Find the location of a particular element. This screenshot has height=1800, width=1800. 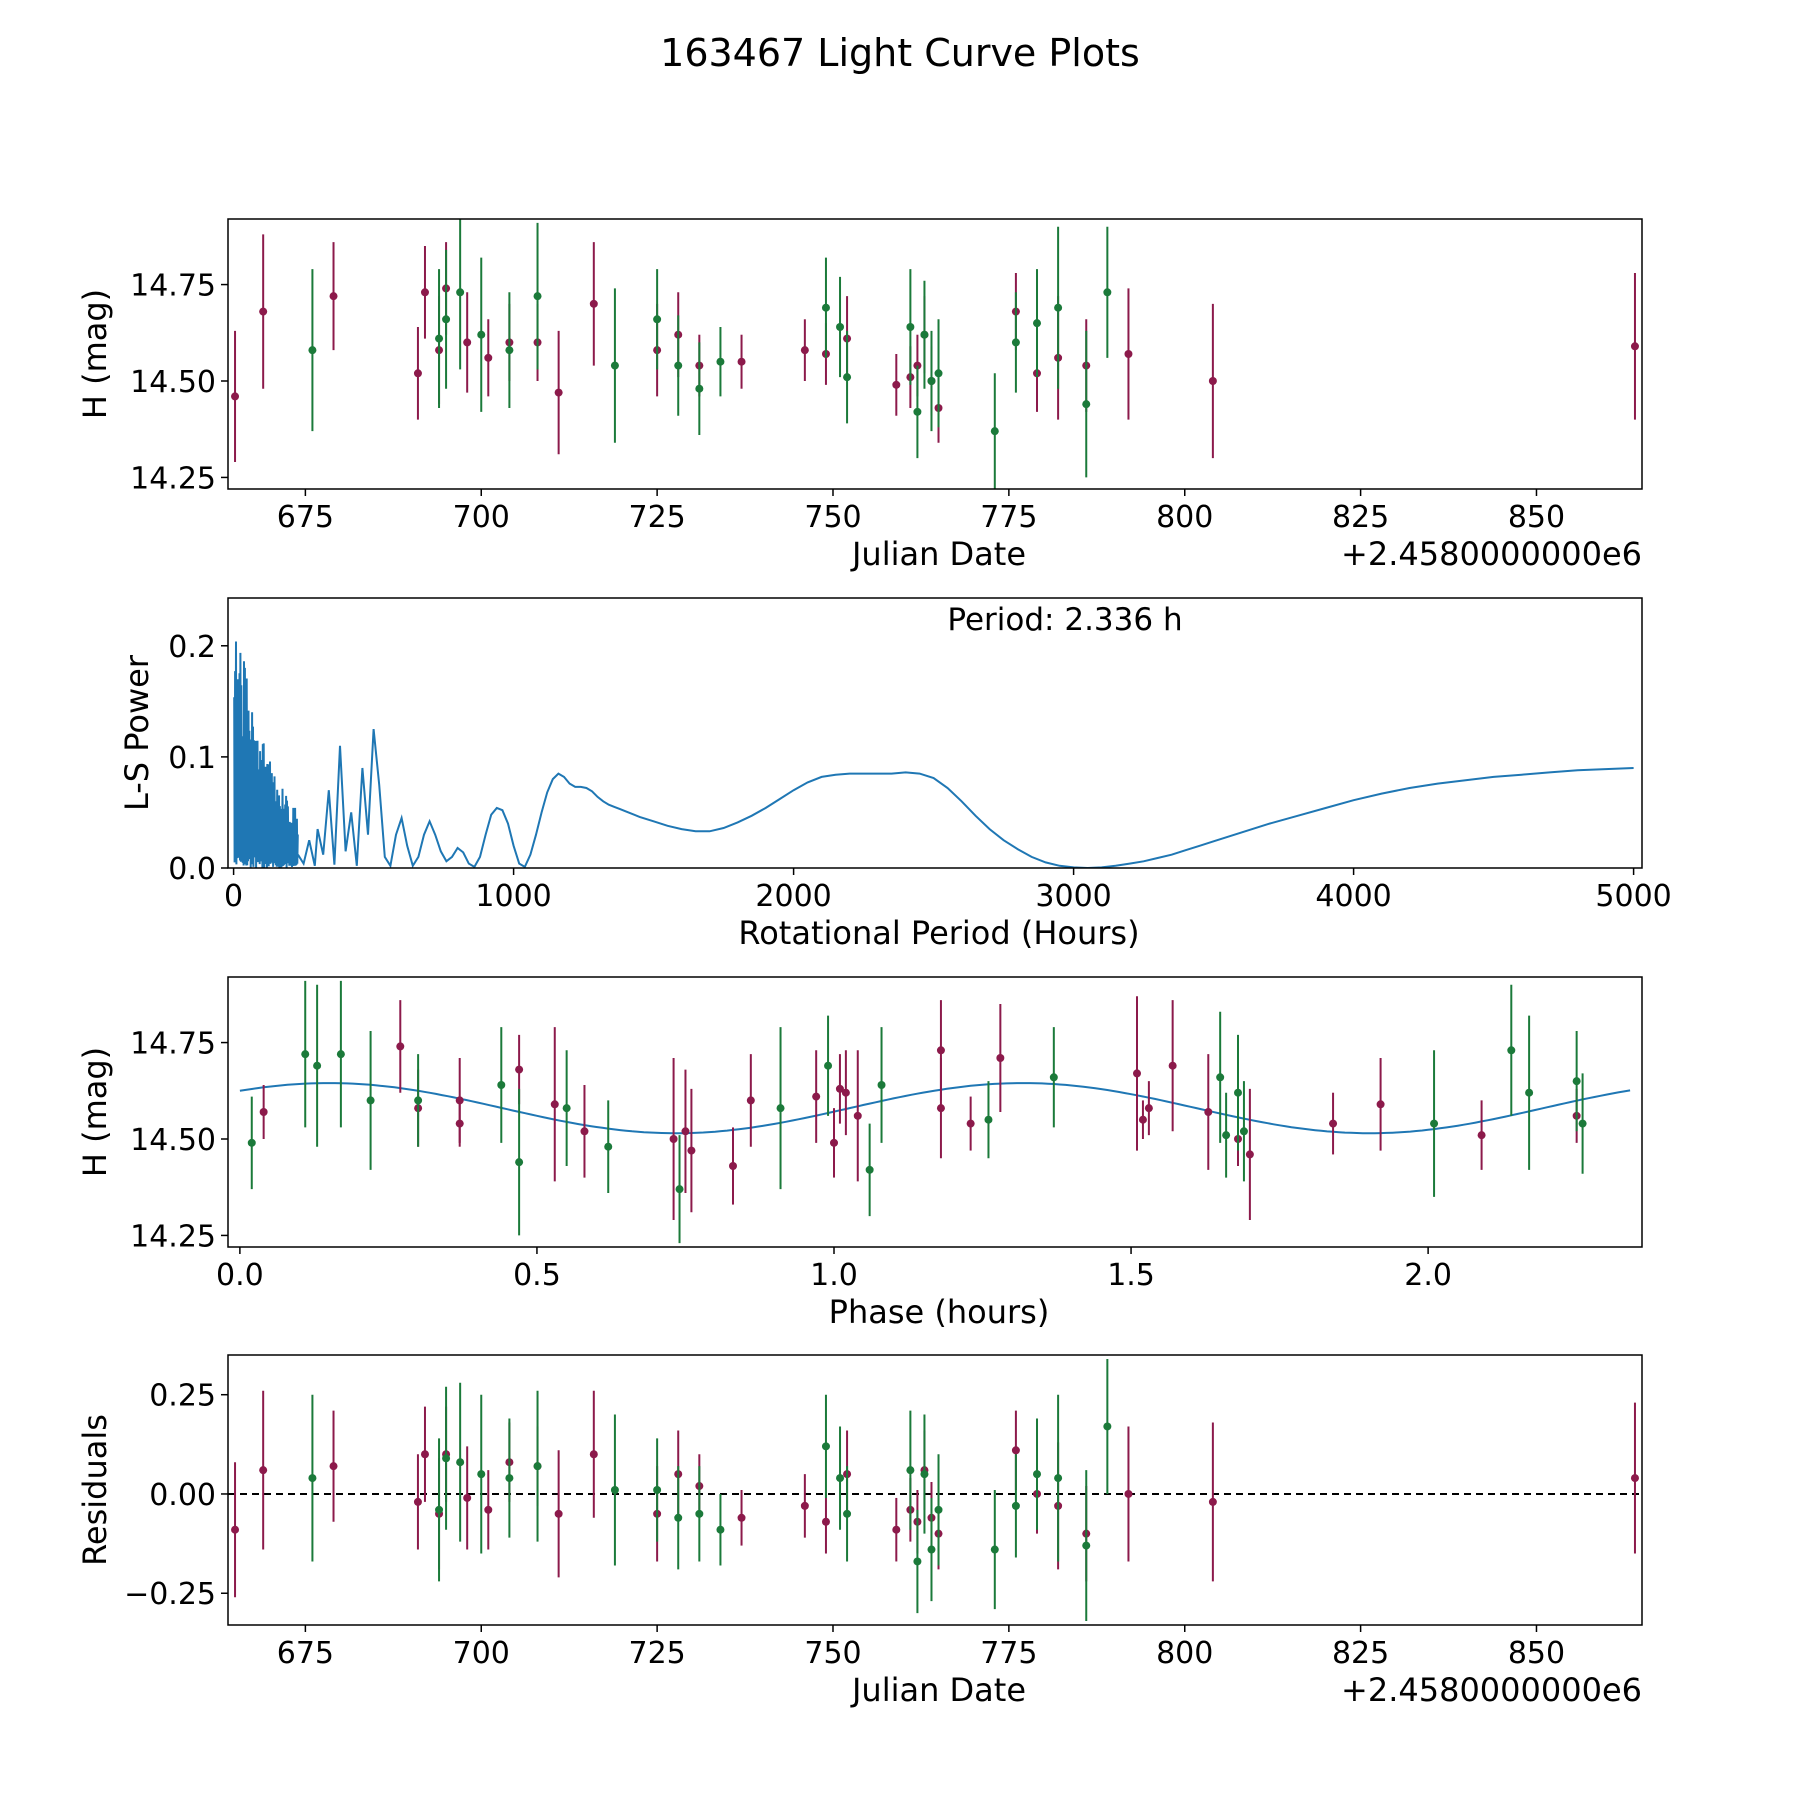

x-tick-label: 1.0 is located at coordinates (834, 1275).